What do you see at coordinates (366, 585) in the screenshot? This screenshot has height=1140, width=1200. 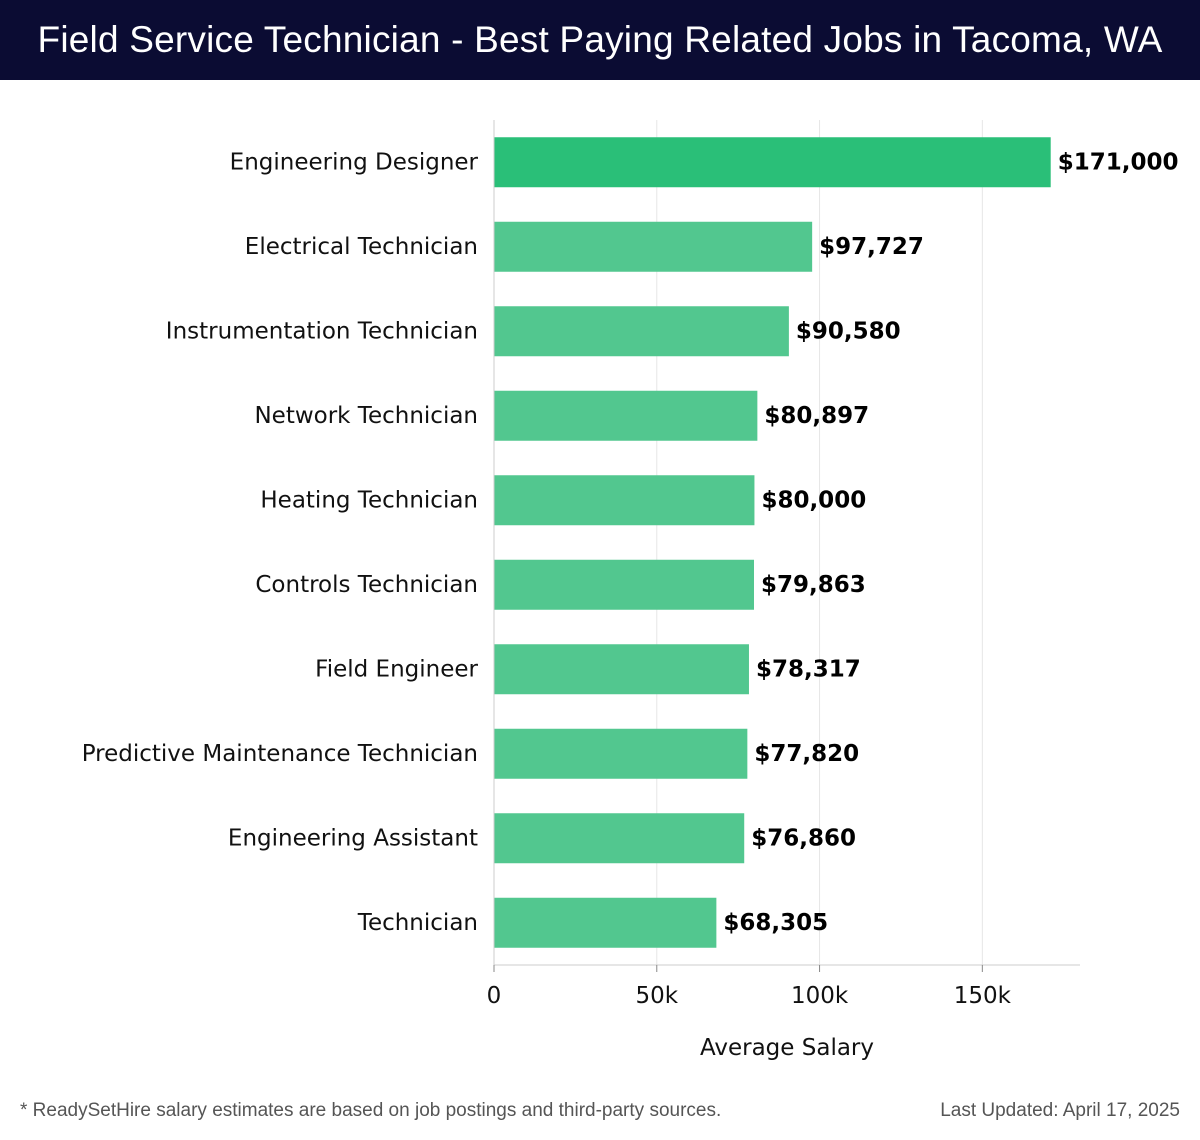 I see `category-label: Controls Technician` at bounding box center [366, 585].